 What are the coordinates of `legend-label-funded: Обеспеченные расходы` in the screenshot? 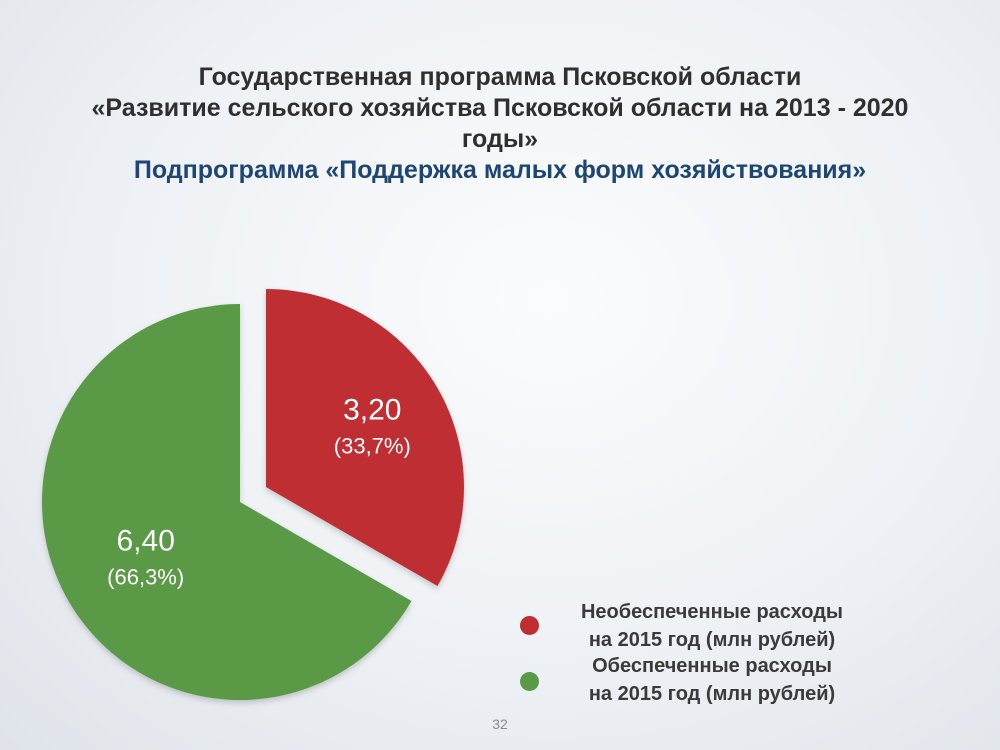 It's located at (712, 666).